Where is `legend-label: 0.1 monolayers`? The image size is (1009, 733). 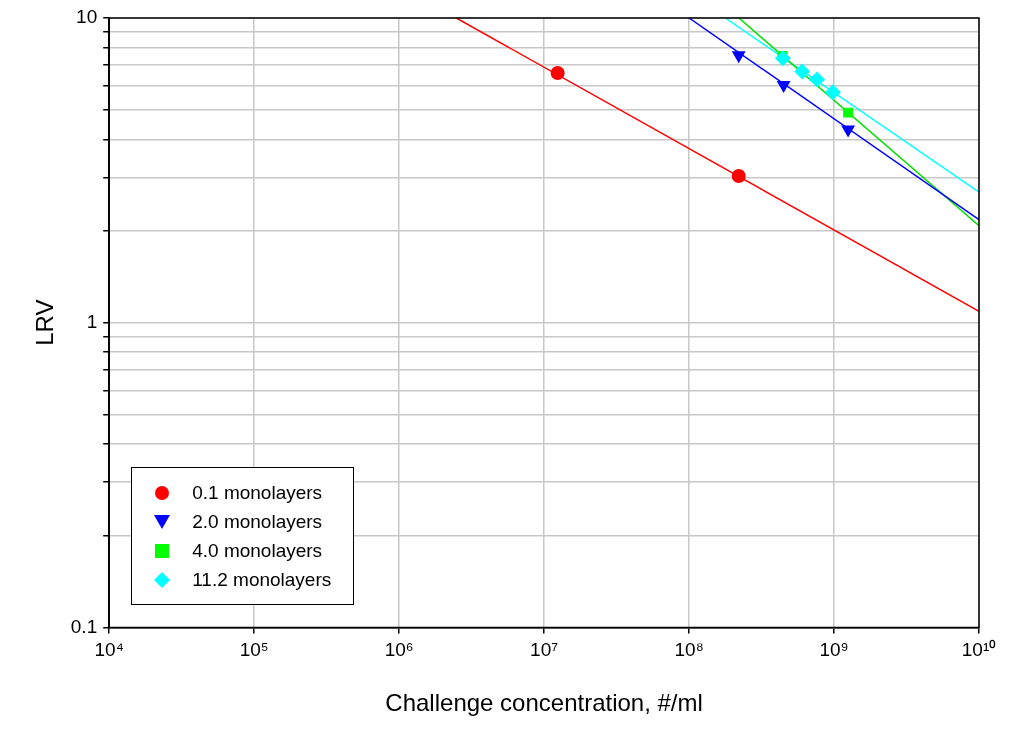
legend-label: 0.1 monolayers is located at coordinates (257, 492).